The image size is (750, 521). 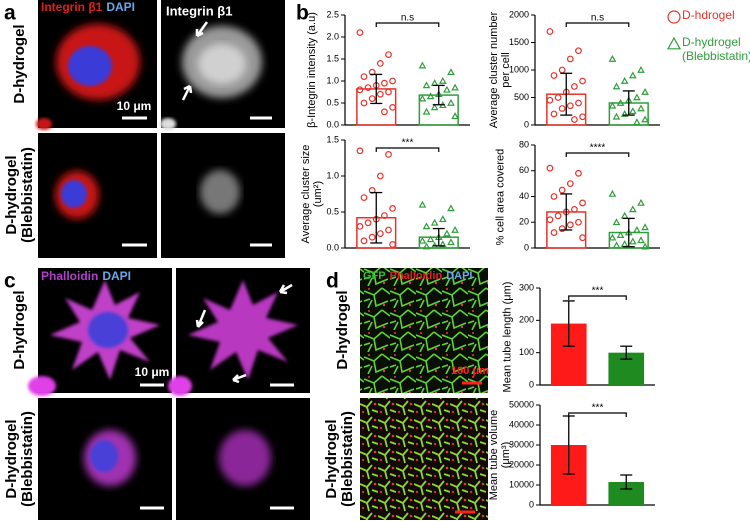 I want to click on y-tick-label: 1.0, so click(x=332, y=175).